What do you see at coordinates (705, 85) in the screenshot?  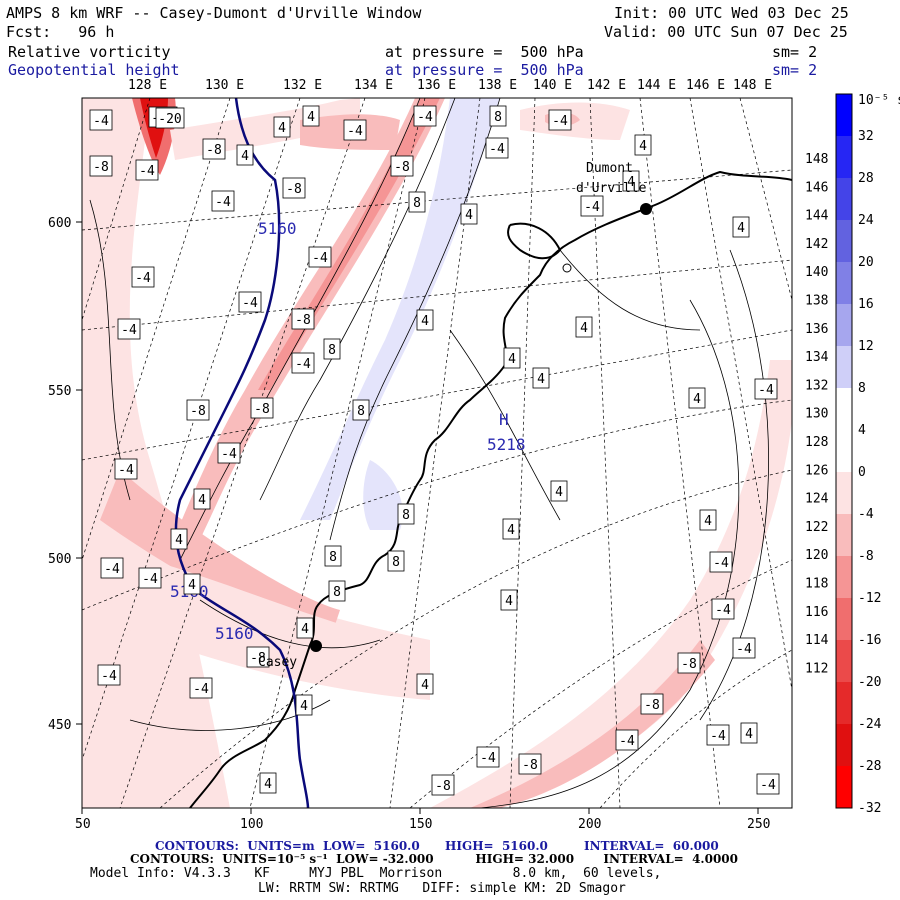 I see `lon-label-top: 146 E` at bounding box center [705, 85].